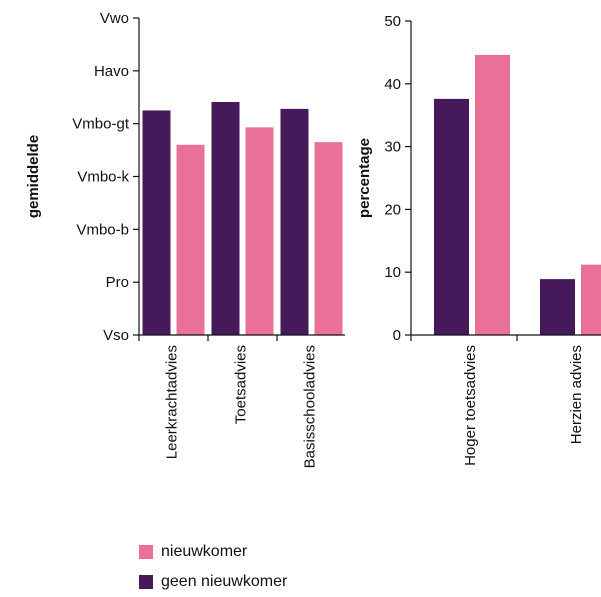  I want to click on x-tick-label-herzien-advies: Herzien advies, so click(576, 394).